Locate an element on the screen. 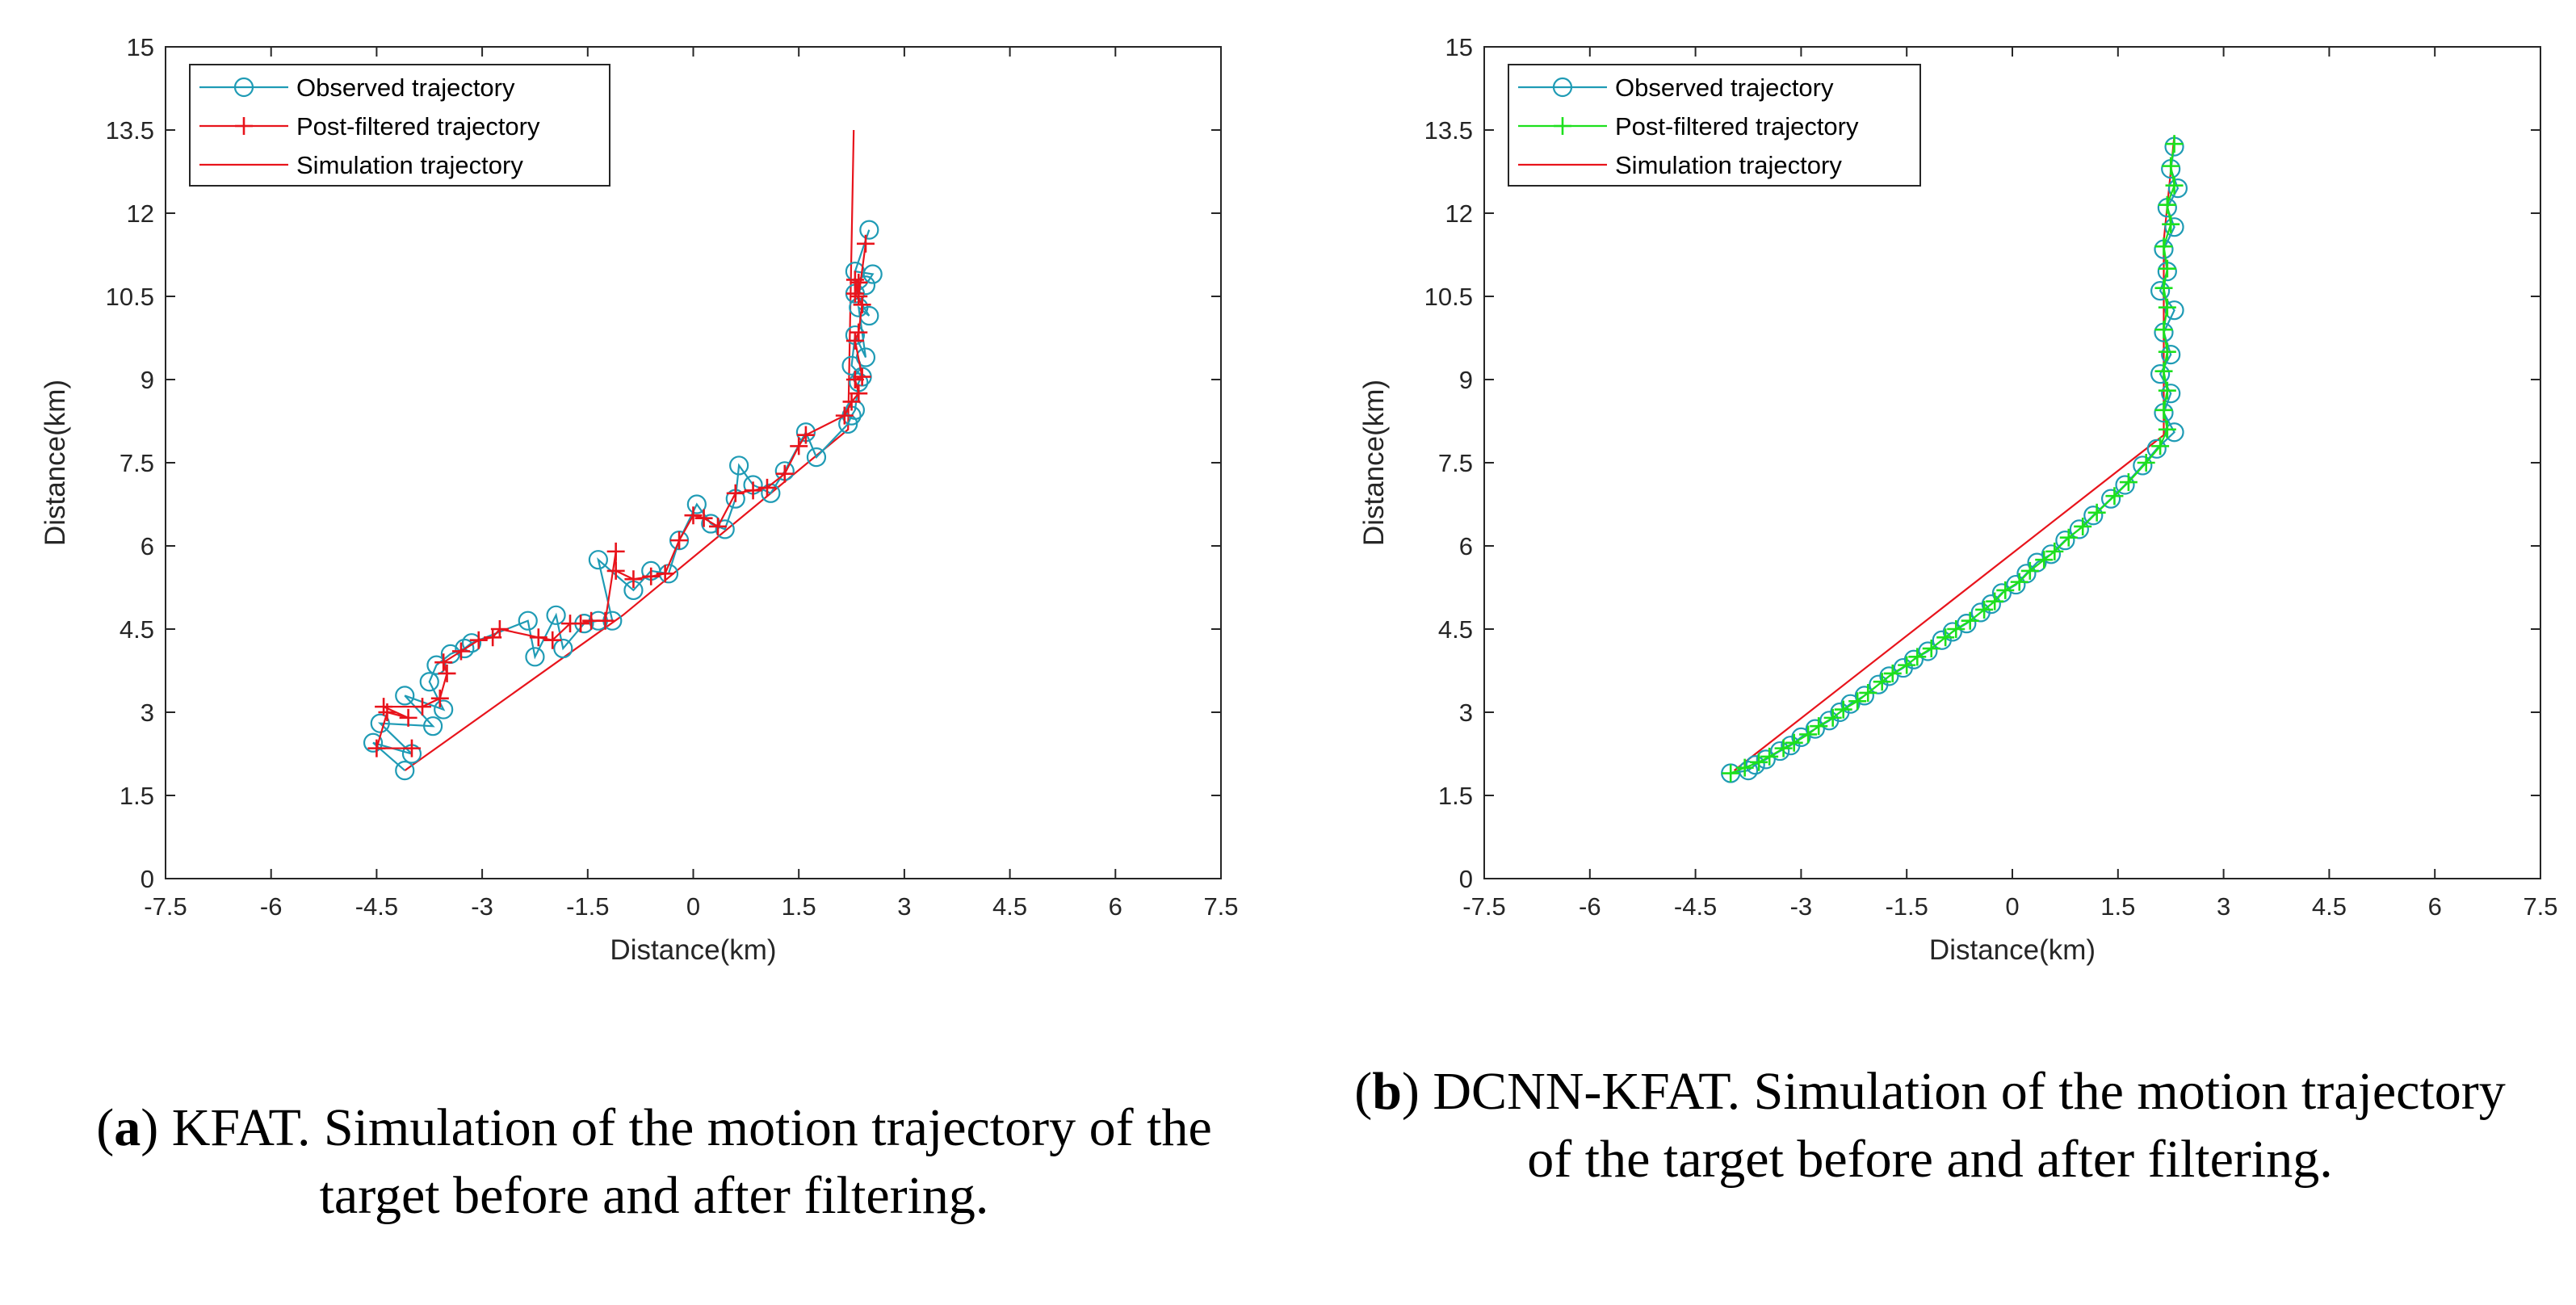 The image size is (2576, 1305). y-tick-label: 0 is located at coordinates (1466, 879).